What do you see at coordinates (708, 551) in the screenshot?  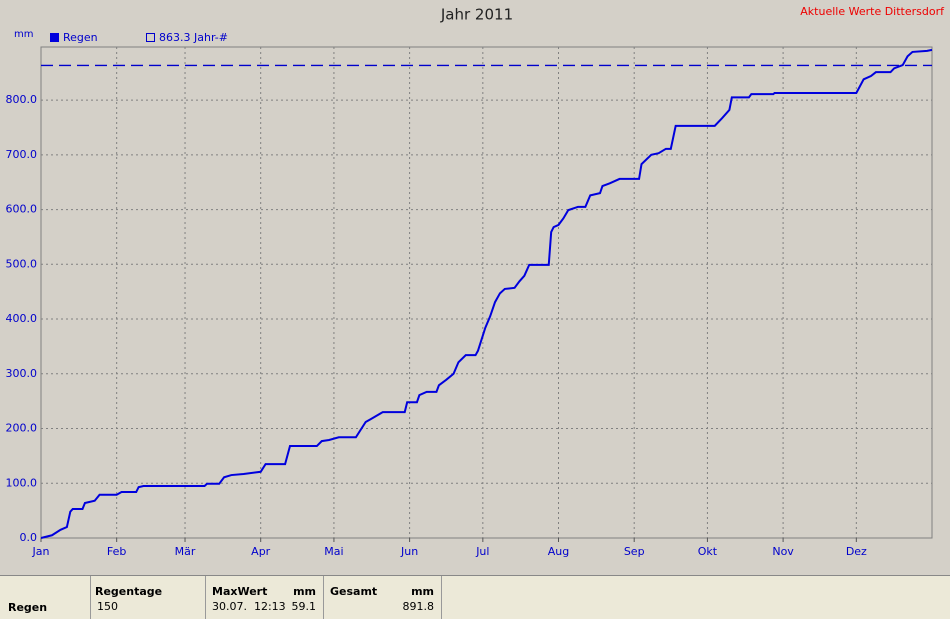 I see `x-tick-label: Okt` at bounding box center [708, 551].